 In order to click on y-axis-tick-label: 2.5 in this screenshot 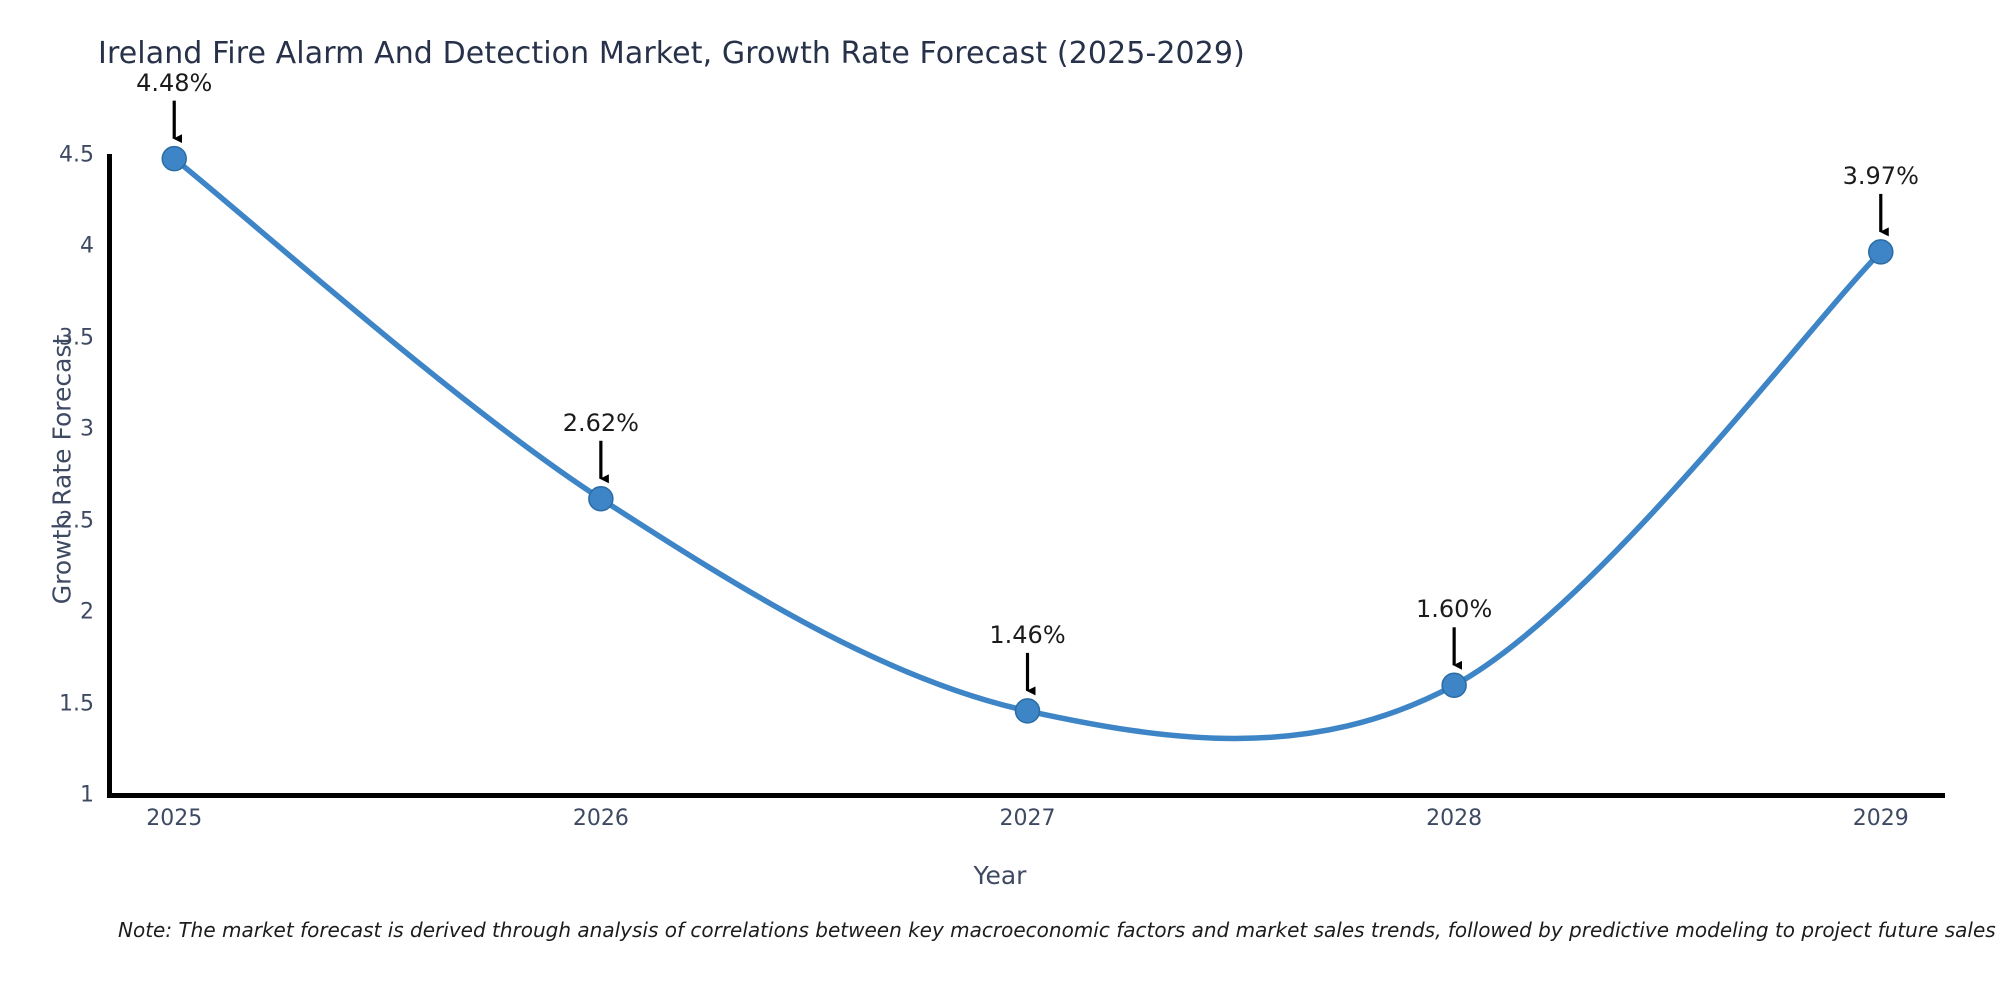, I will do `click(76, 521)`.